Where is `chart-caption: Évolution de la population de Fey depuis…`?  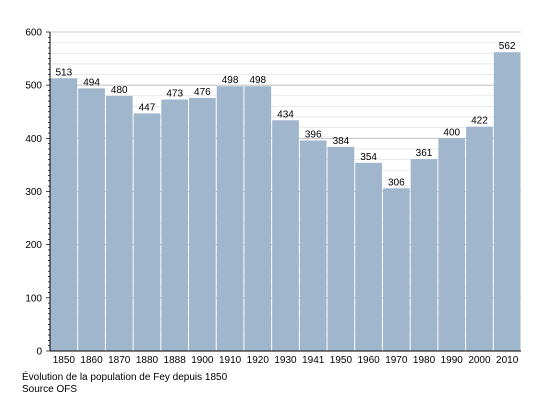
chart-caption: Évolution de la population de Fey depuis… is located at coordinates (125, 377).